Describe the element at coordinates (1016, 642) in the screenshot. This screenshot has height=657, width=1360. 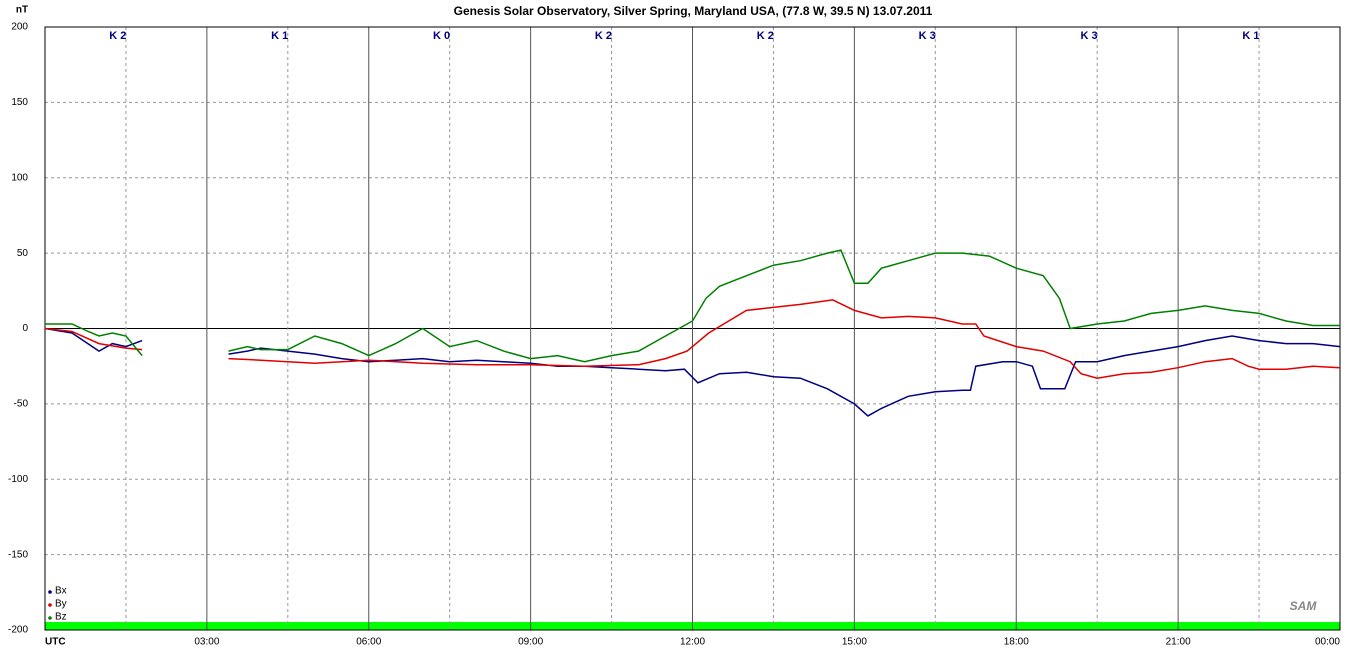
I see `x-tick-label: 18:00` at that location.